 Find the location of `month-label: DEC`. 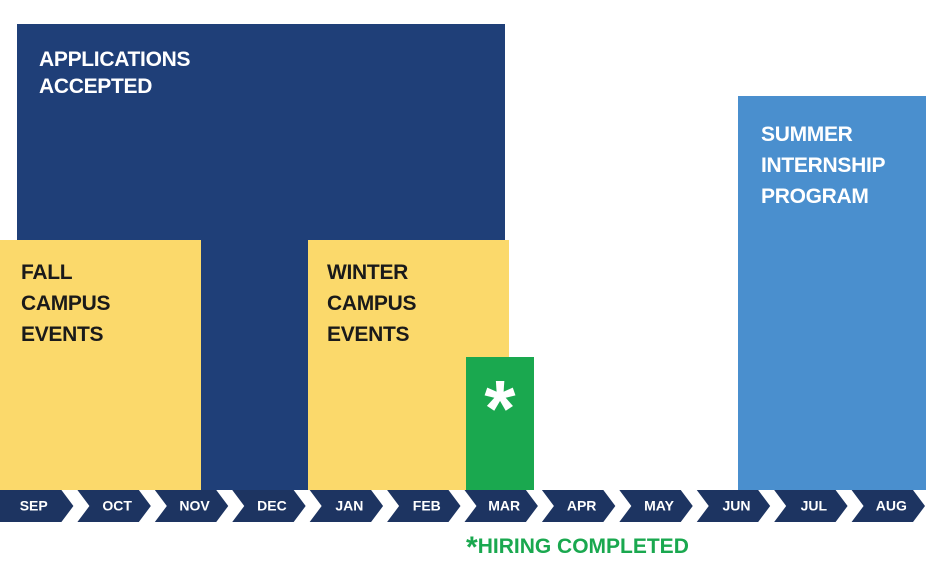

month-label: DEC is located at coordinates (272, 506).